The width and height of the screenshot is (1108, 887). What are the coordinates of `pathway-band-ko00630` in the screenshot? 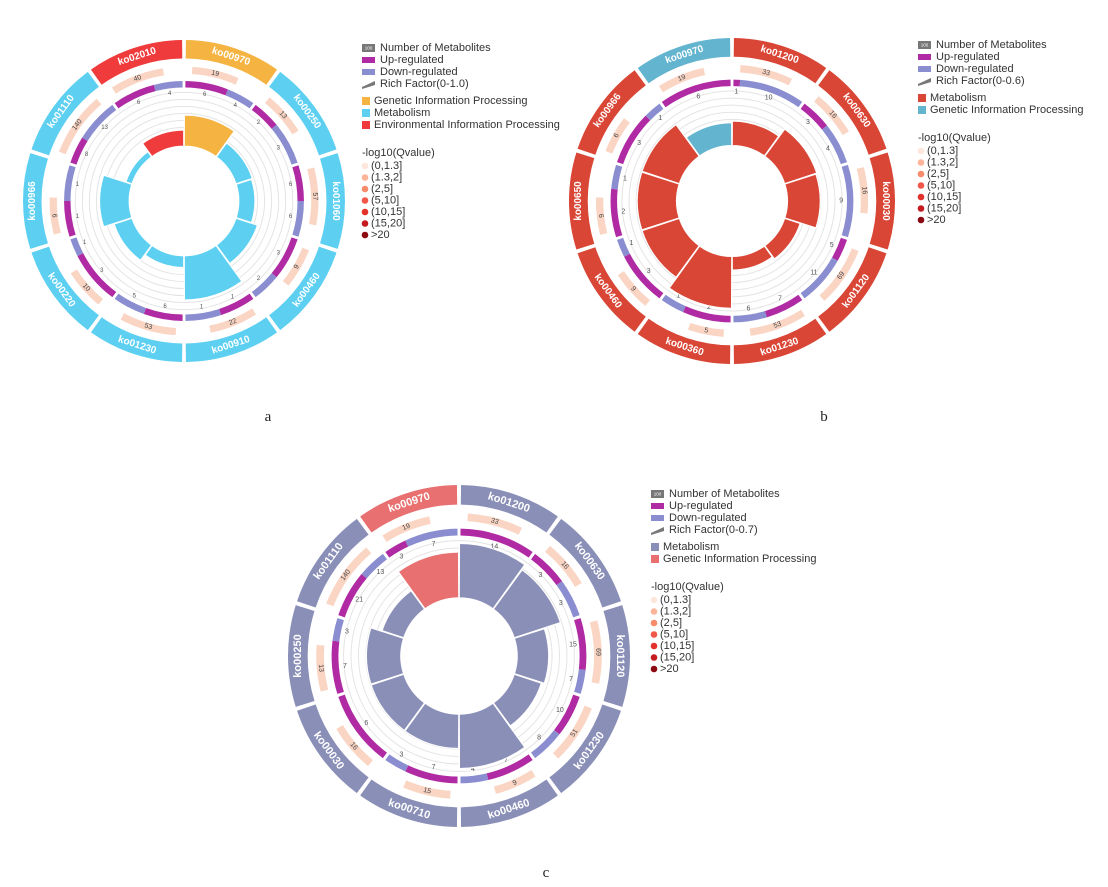 It's located at (852, 112).